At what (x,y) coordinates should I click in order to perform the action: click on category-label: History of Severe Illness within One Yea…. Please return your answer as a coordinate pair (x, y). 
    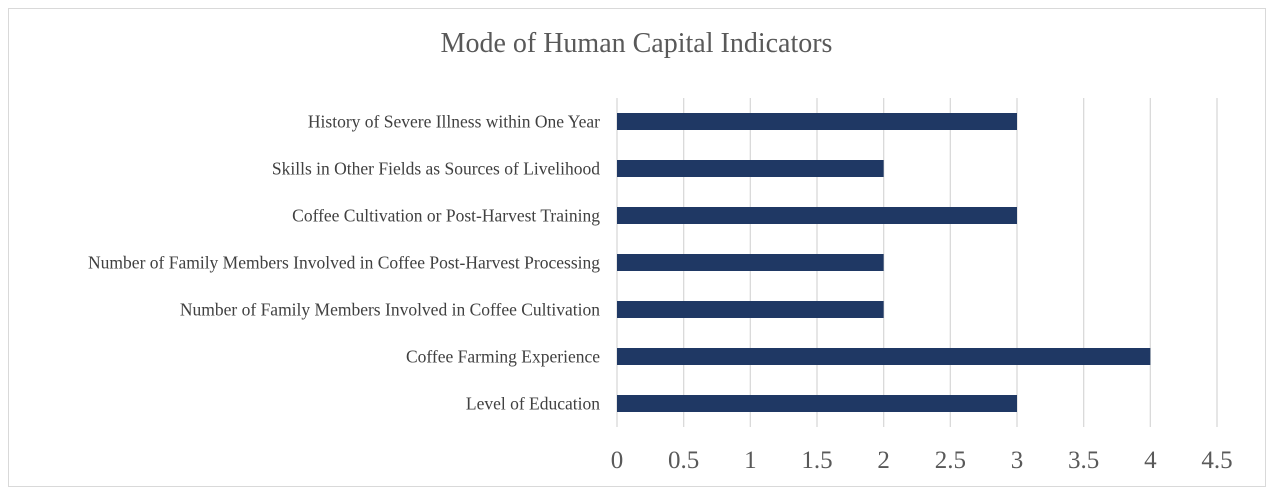
    Looking at the image, I should click on (454, 122).